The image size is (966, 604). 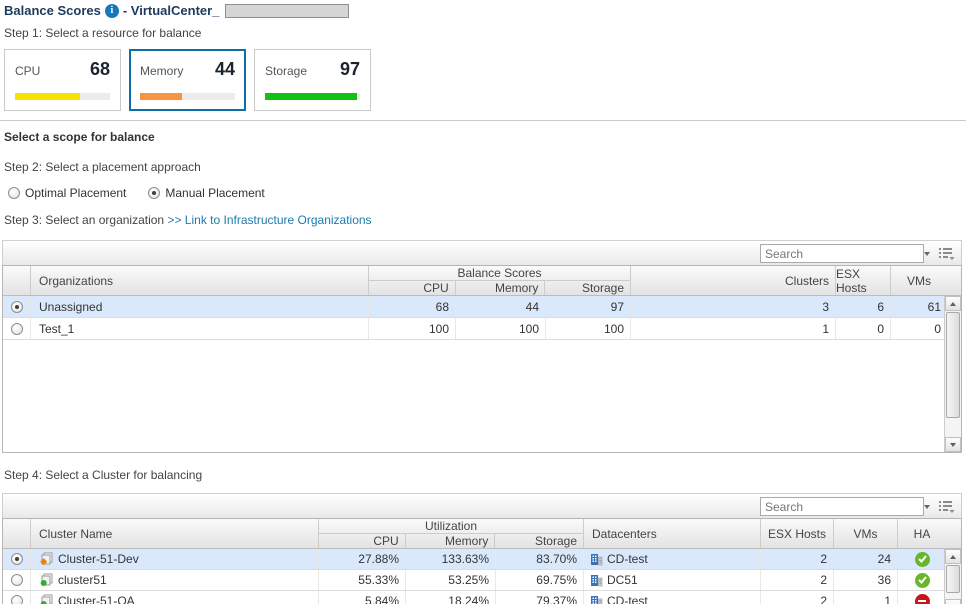 I want to click on optimal-placement-option: Optimal Placement, so click(x=67, y=193).